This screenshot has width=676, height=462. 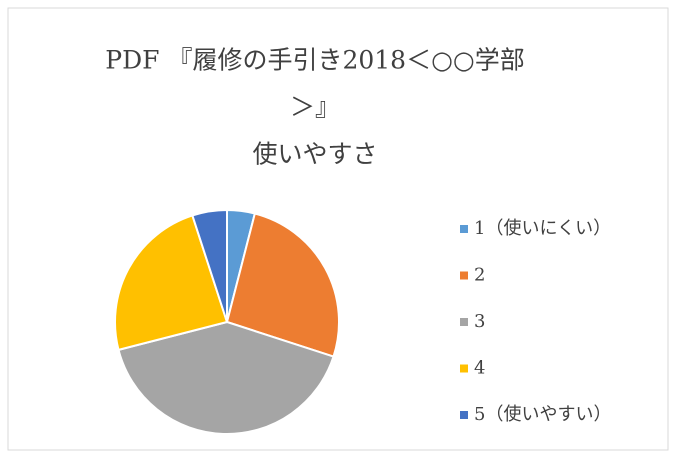 What do you see at coordinates (542, 414) in the screenshot?
I see `legend-label: 5（使いやすい）` at bounding box center [542, 414].